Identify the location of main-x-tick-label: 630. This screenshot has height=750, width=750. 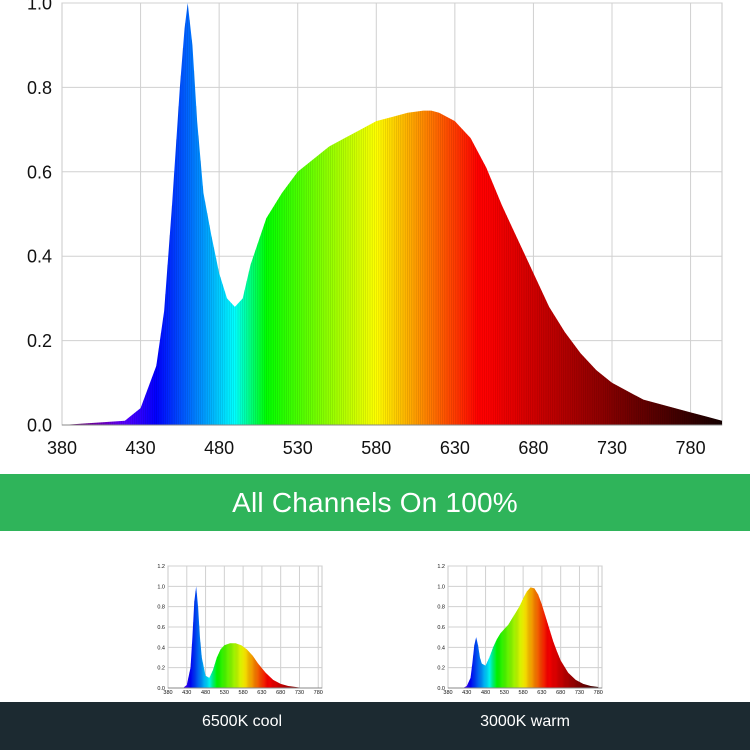
(455, 448).